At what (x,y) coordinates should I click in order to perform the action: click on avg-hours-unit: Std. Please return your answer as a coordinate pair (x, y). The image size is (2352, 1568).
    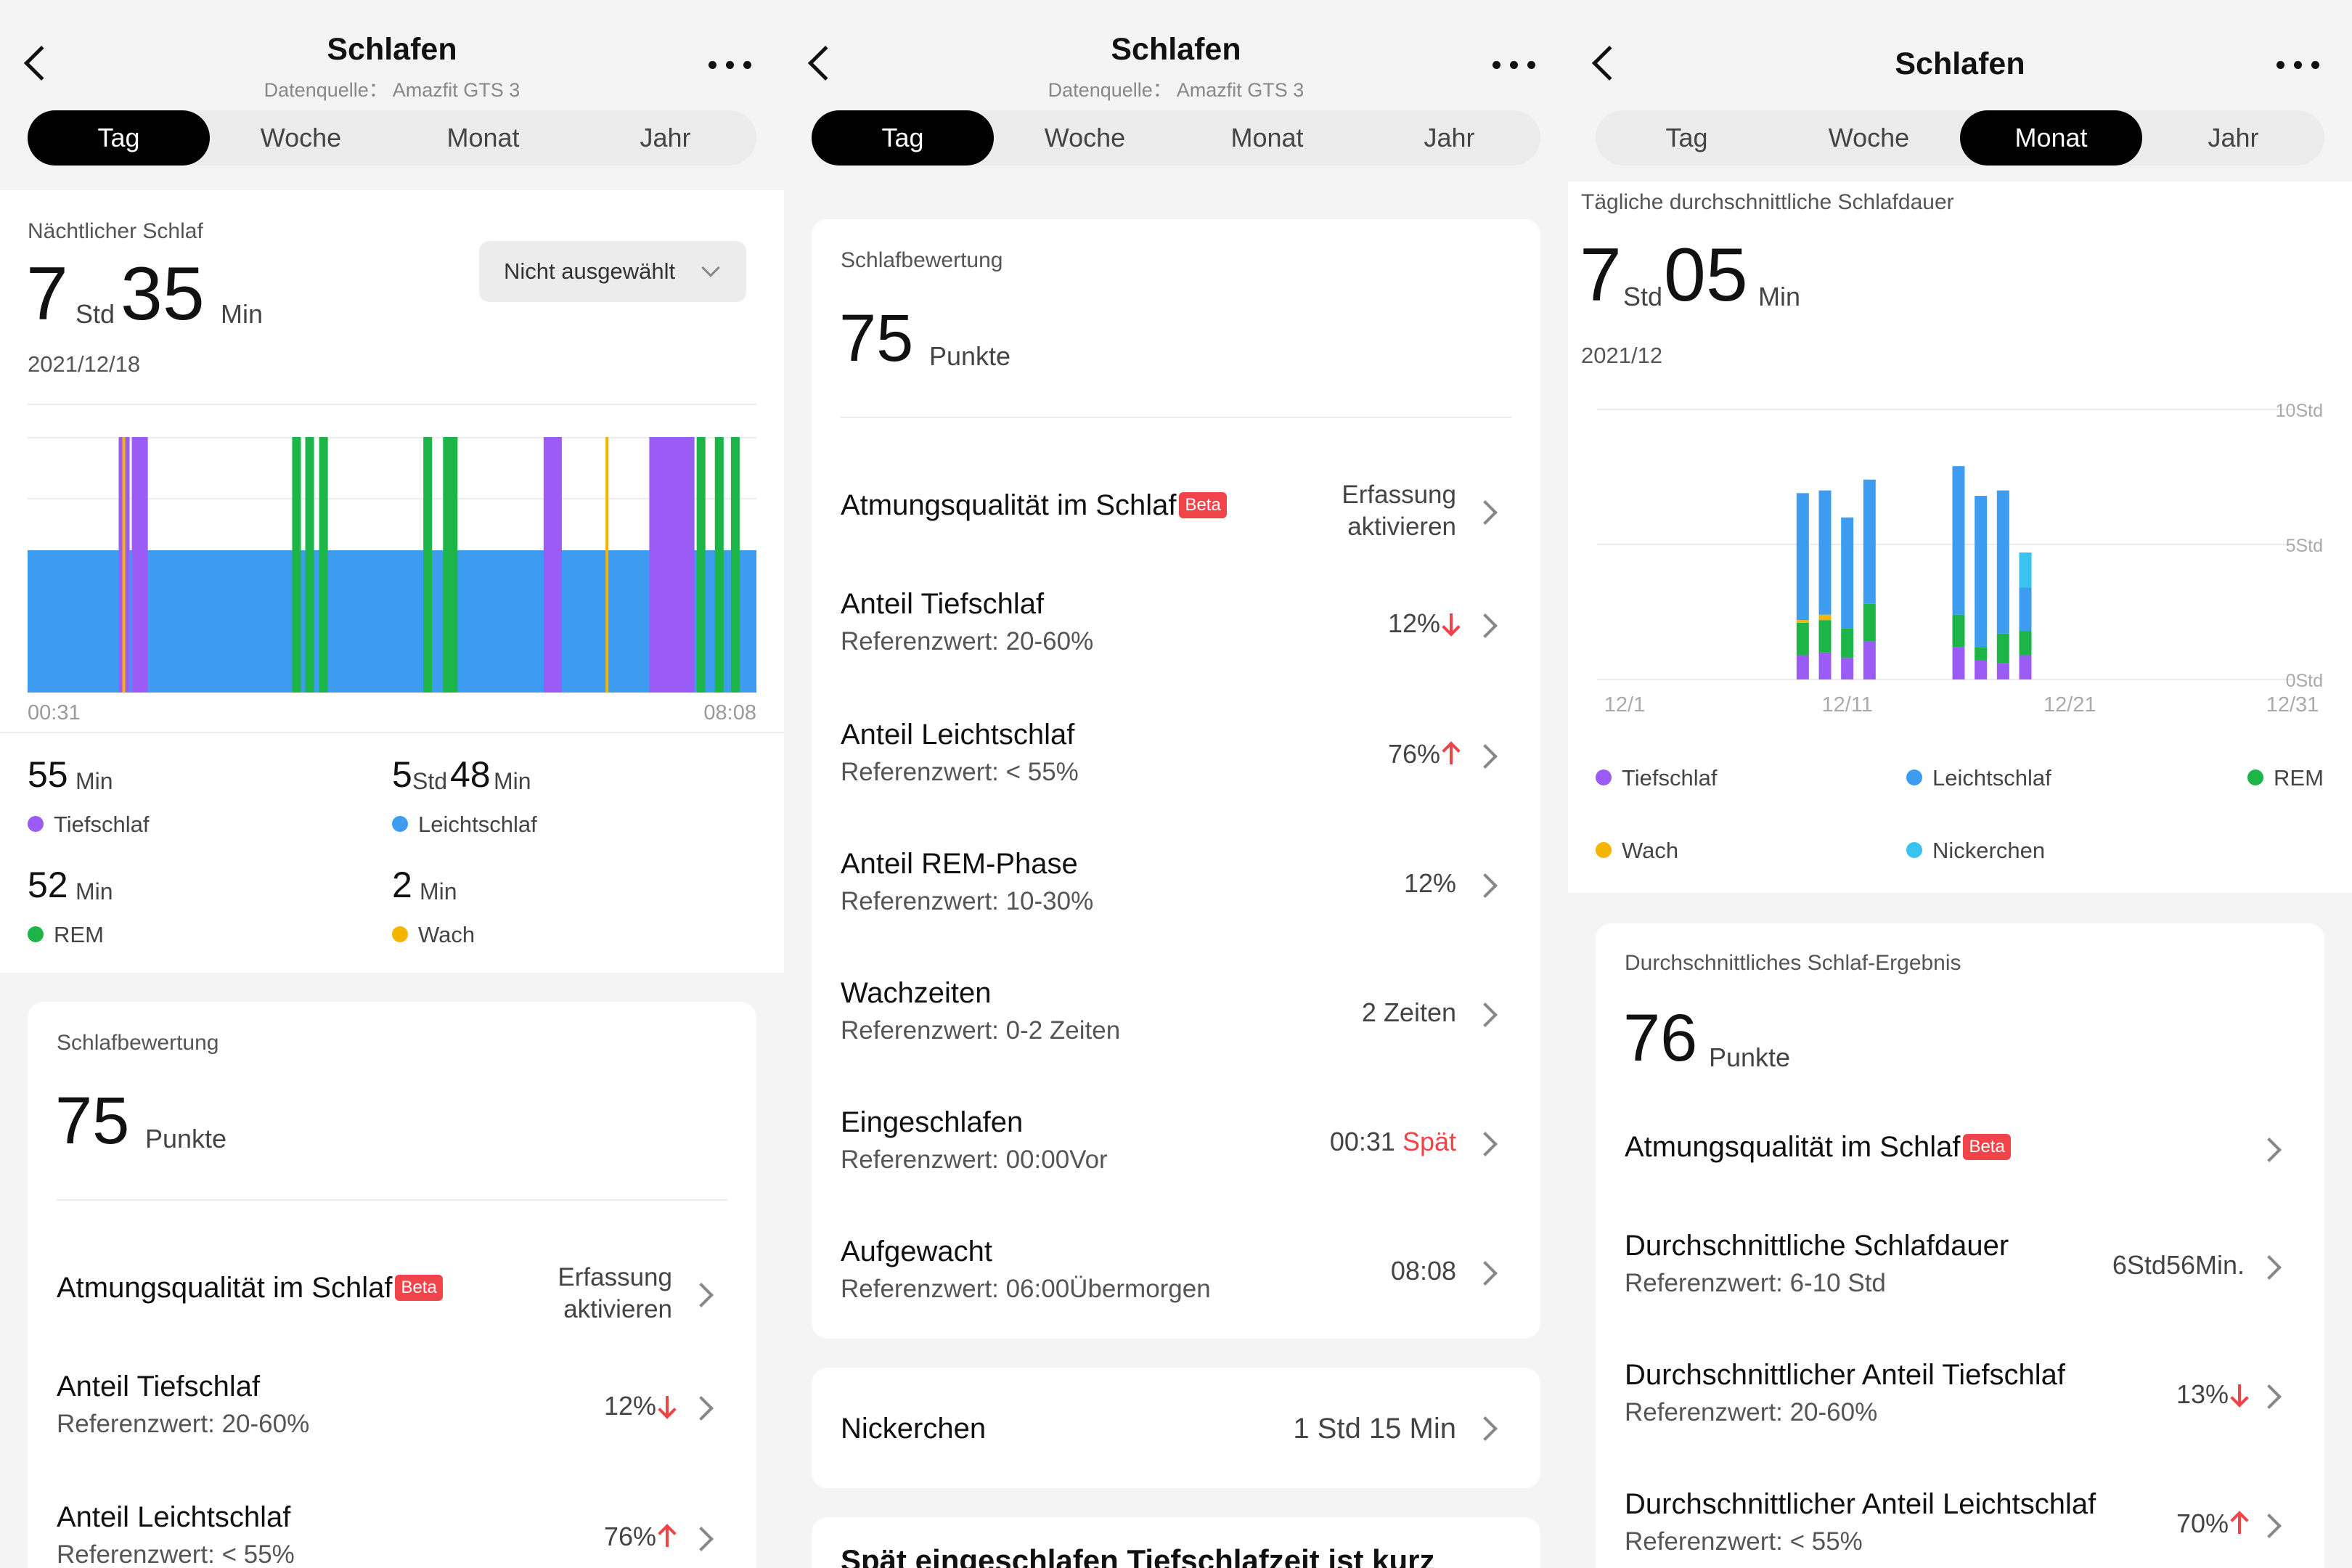
    Looking at the image, I should click on (1643, 297).